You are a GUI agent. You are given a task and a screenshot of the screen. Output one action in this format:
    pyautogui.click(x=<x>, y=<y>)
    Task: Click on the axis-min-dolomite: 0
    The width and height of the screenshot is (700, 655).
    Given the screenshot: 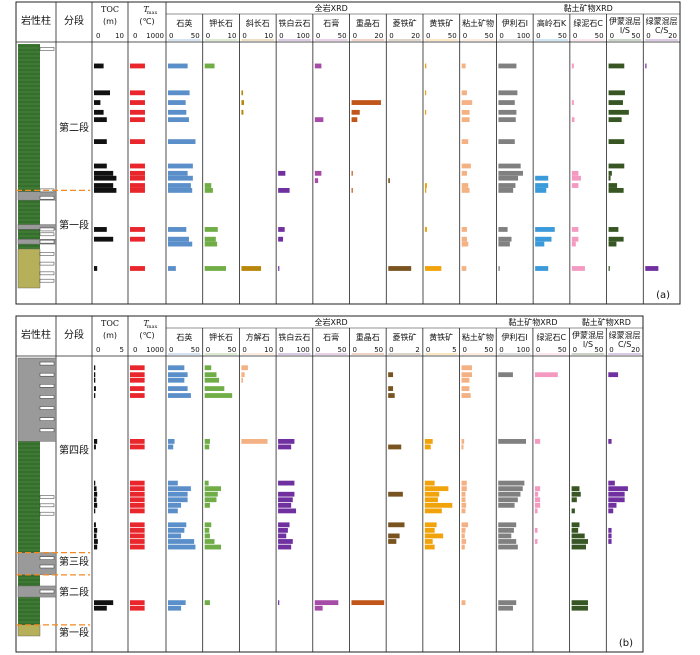 What is the action you would take?
    pyautogui.click(x=281, y=36)
    